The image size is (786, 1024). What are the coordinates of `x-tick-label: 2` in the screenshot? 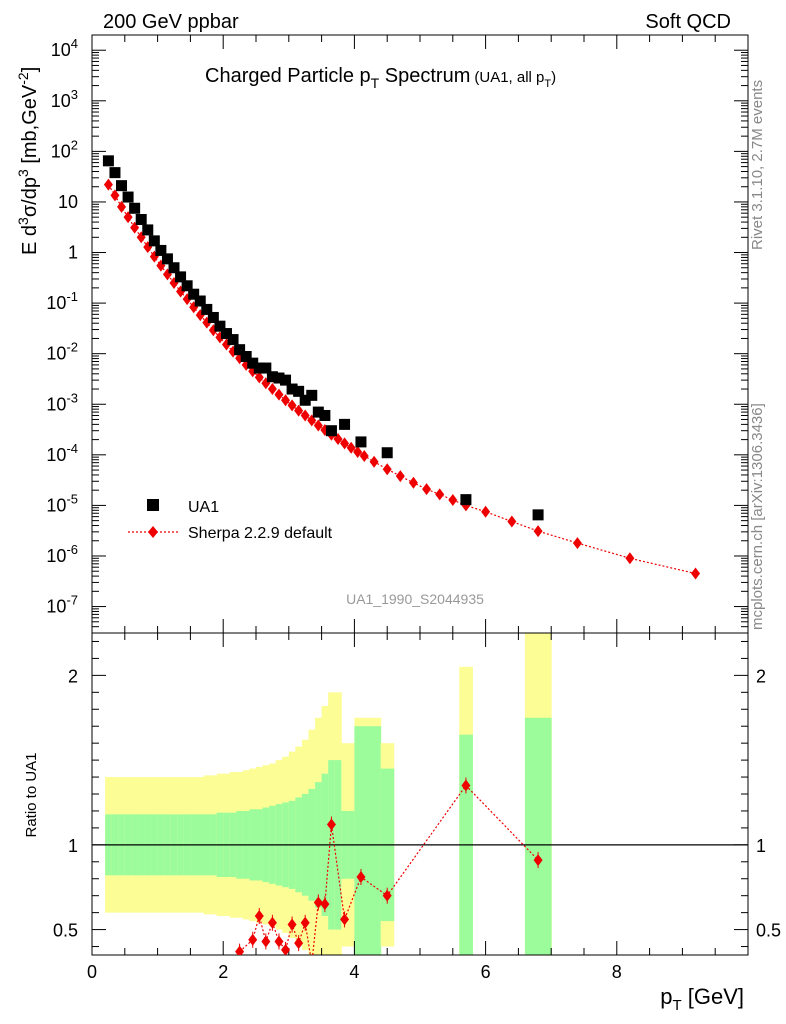 It's located at (223, 972).